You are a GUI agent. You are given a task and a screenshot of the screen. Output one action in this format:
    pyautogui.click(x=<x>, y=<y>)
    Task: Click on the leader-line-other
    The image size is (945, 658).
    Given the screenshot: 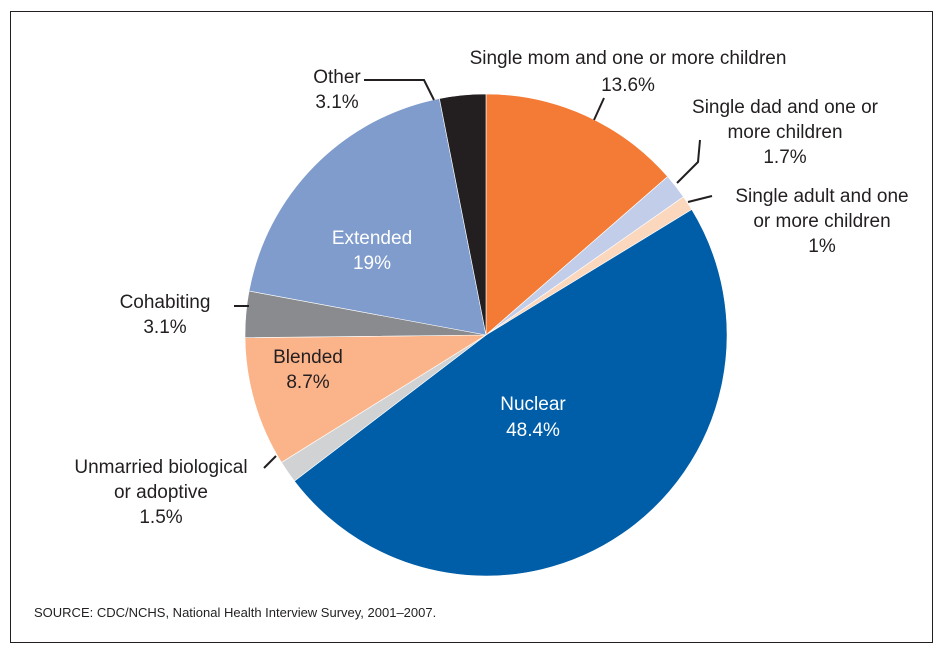 What is the action you would take?
    pyautogui.click(x=399, y=90)
    